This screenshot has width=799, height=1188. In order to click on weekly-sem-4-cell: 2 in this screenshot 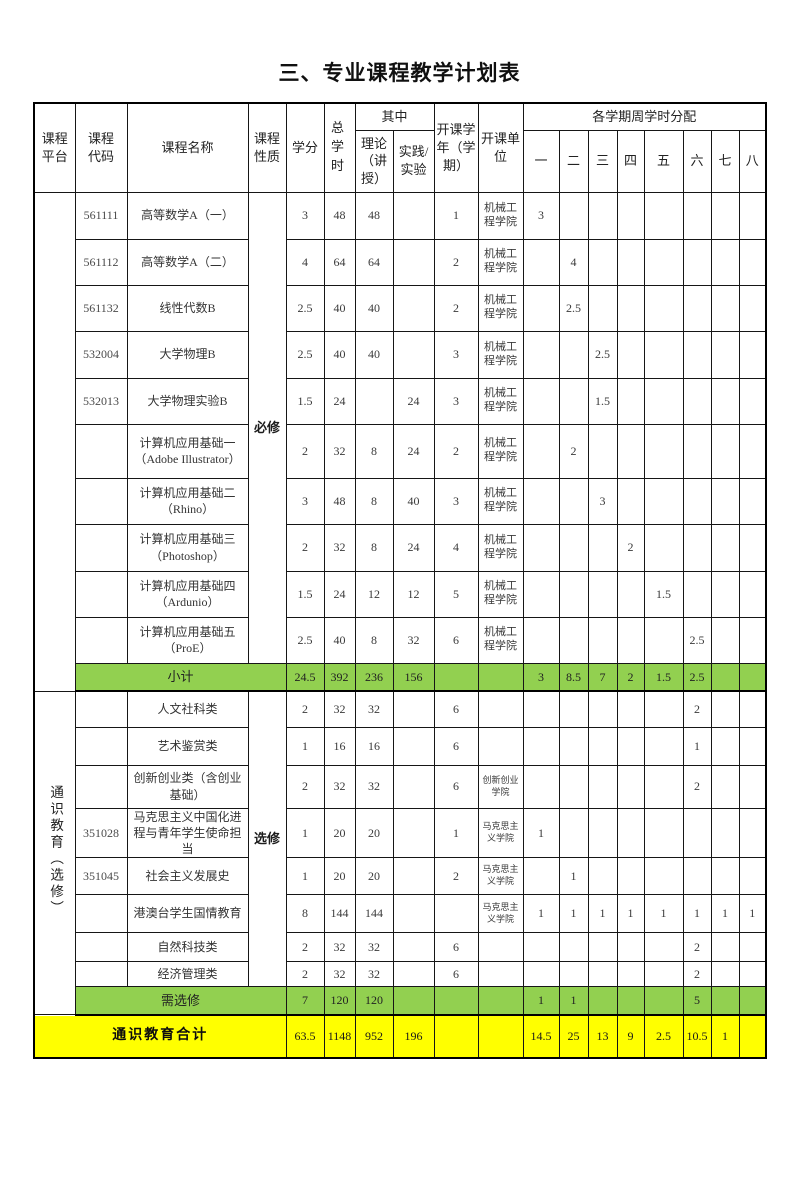, I will do `click(630, 677)`.